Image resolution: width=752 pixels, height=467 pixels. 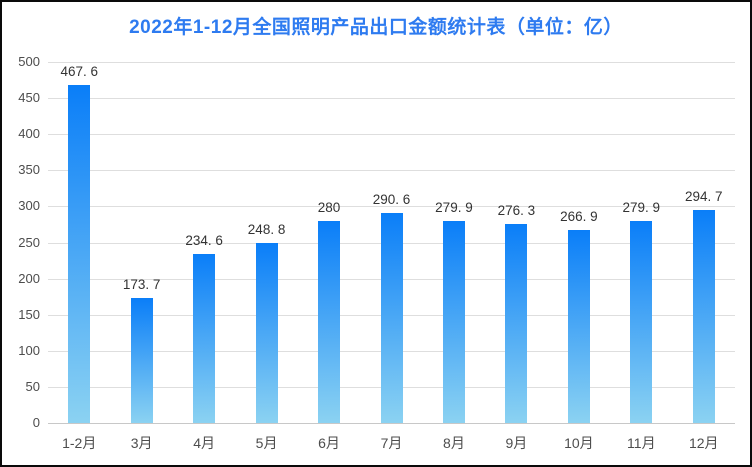 What do you see at coordinates (516, 443) in the screenshot?
I see `x-axis-category-label: 9月` at bounding box center [516, 443].